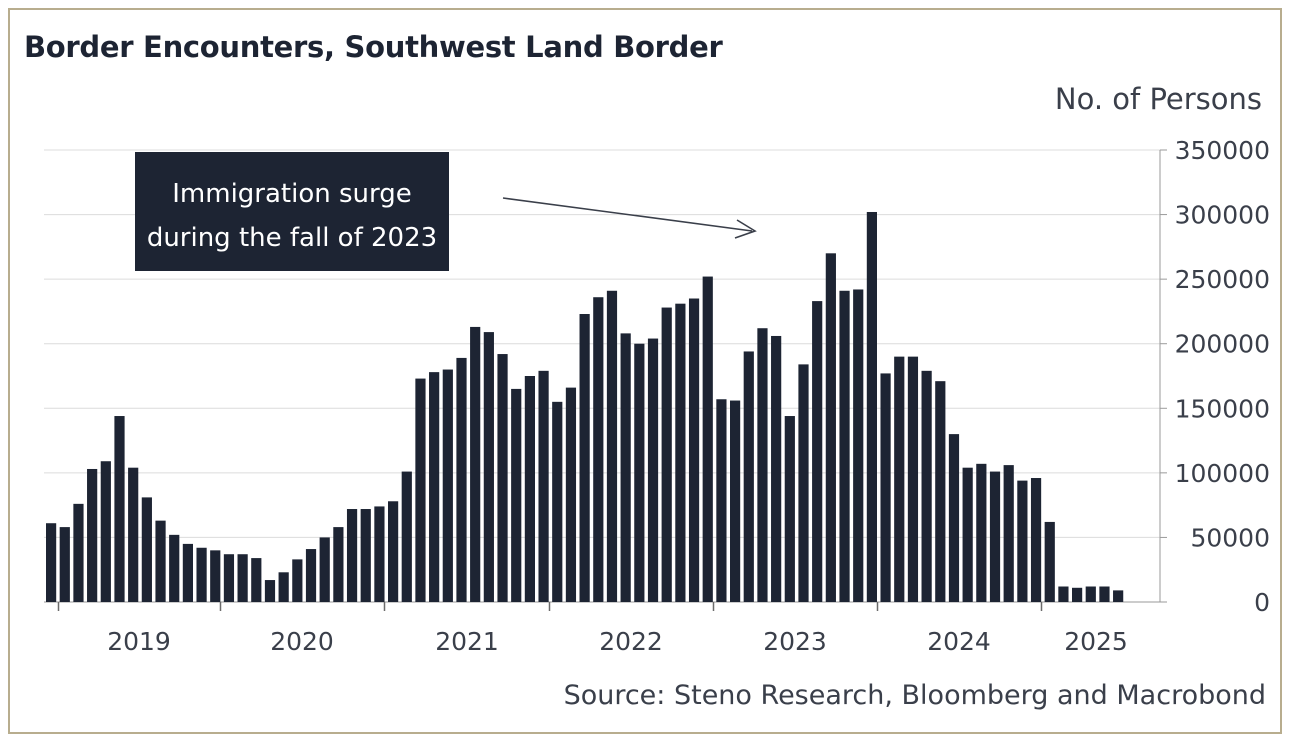  What do you see at coordinates (292, 211) in the screenshot?
I see `annotation-box` at bounding box center [292, 211].